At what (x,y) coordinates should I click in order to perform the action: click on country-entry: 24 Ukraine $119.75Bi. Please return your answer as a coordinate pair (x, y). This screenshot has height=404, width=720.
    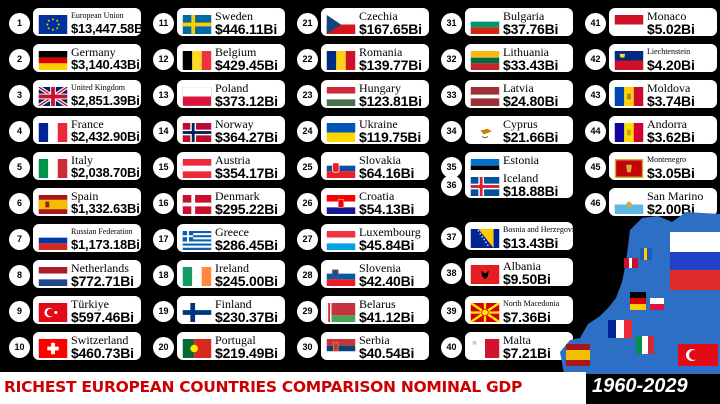
    Looking at the image, I should click on (358, 129).